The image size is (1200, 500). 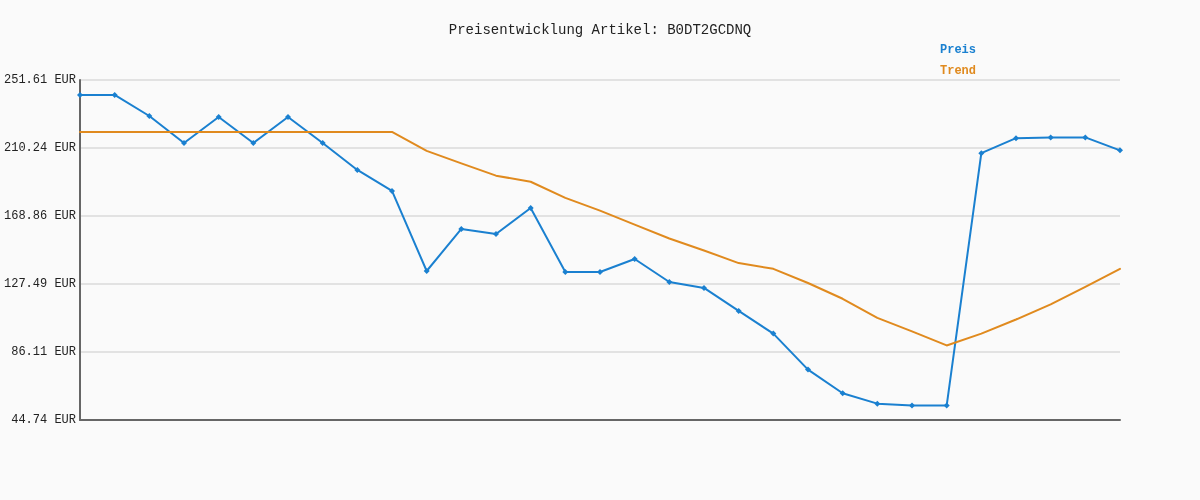 I want to click on y-tick-label: 86.11 EUR, so click(x=43, y=352).